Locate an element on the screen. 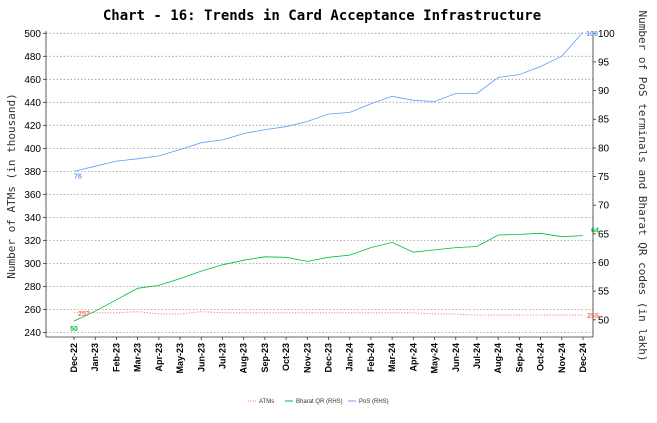 This screenshot has height=423, width=657. y-tick-label-left: 400 is located at coordinates (32, 149).